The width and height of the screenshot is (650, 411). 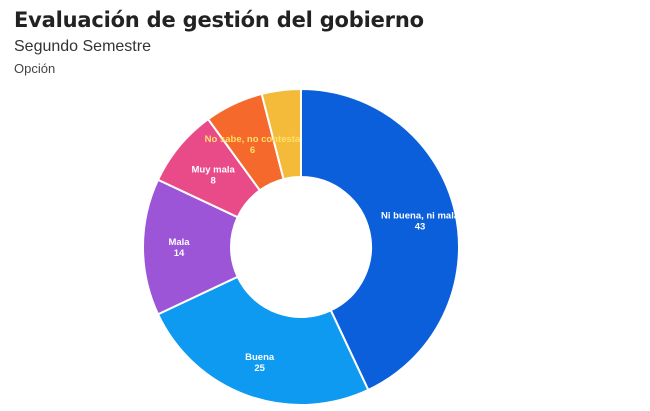 What do you see at coordinates (259, 368) in the screenshot?
I see `slice-value-2: 25` at bounding box center [259, 368].